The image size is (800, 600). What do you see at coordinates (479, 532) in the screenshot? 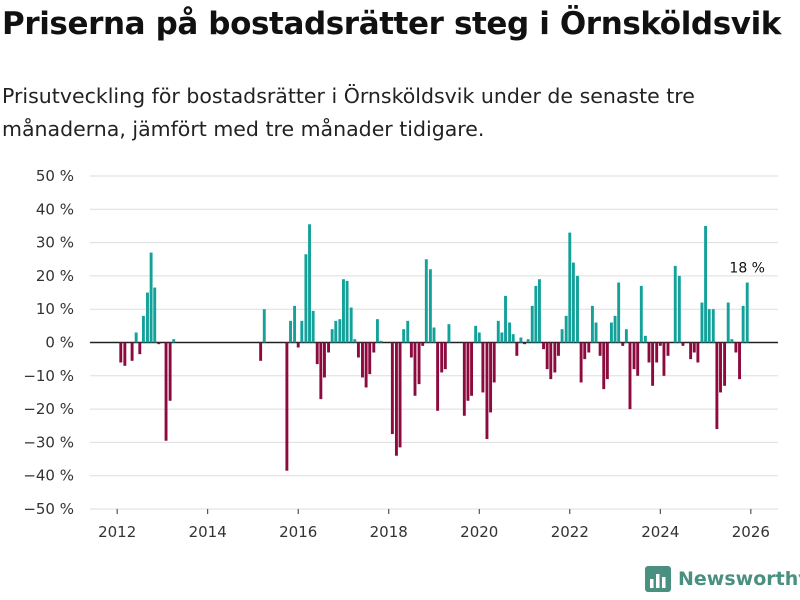
I see `x-tick-label: 2020` at bounding box center [479, 532].